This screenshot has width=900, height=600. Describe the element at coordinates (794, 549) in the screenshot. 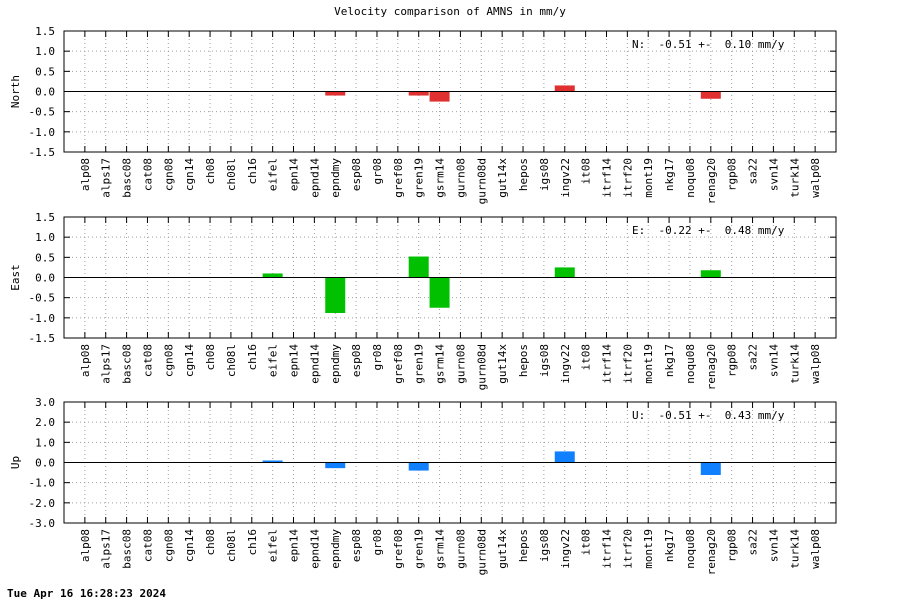

I see `panel-up-xtick-label: turk14` at that location.